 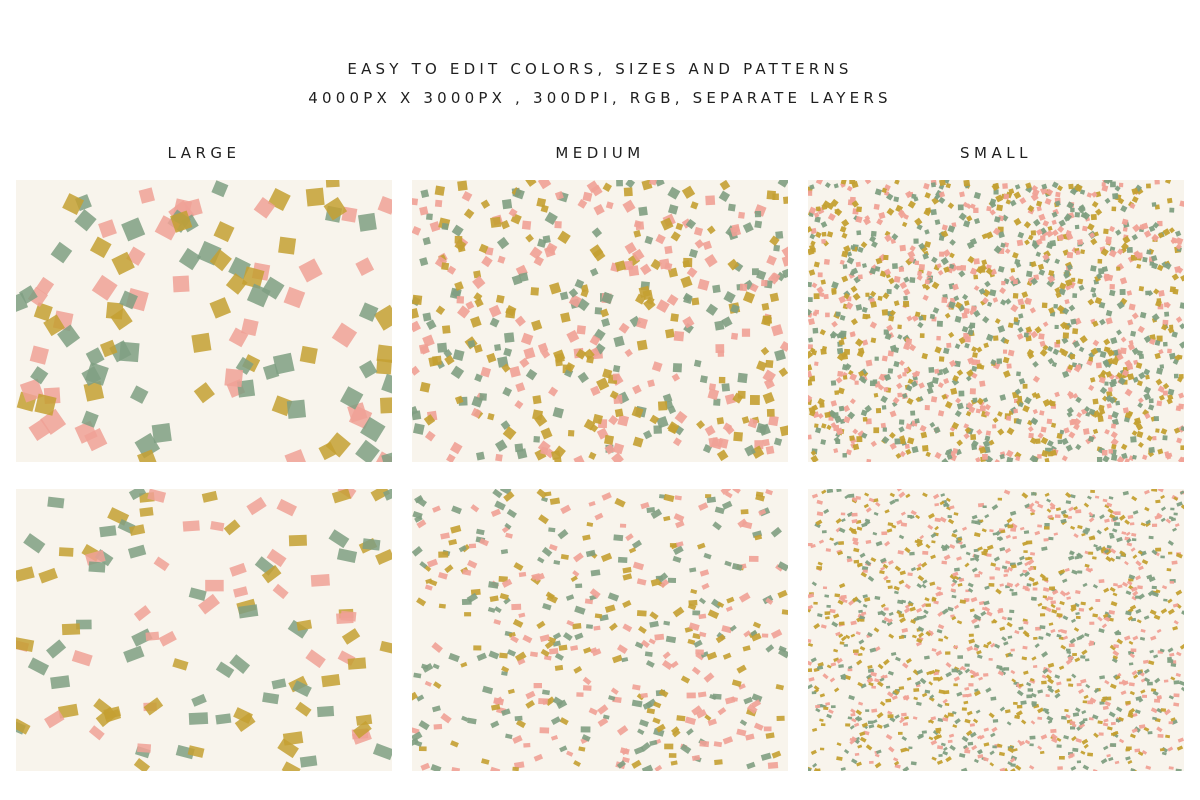 What do you see at coordinates (996, 630) in the screenshot?
I see `confetti-pattern-small-rectangles` at bounding box center [996, 630].